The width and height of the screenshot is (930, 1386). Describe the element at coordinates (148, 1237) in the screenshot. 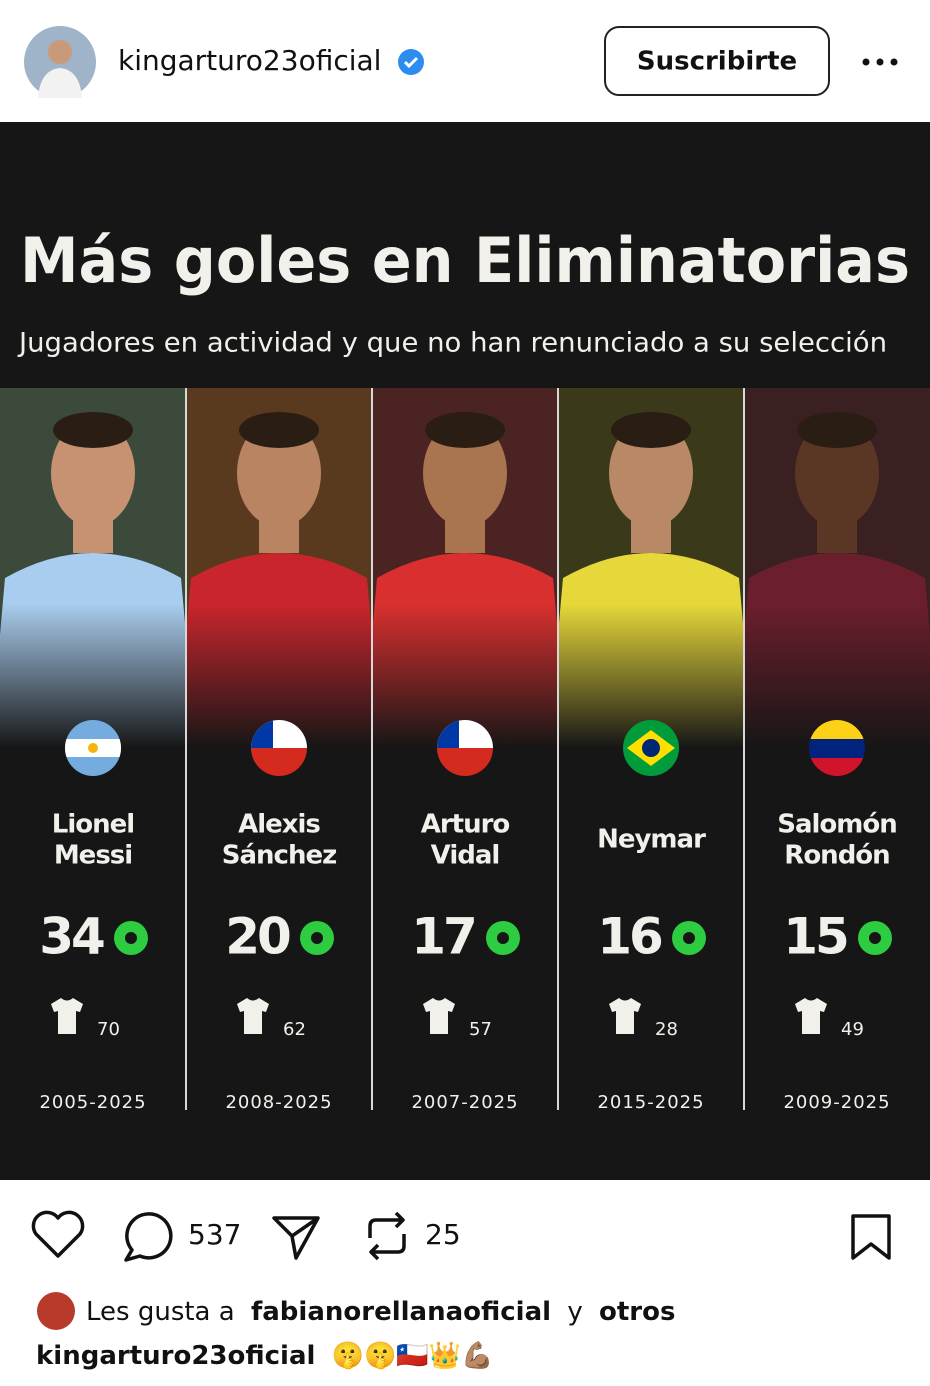

I see `comment-button` at that location.